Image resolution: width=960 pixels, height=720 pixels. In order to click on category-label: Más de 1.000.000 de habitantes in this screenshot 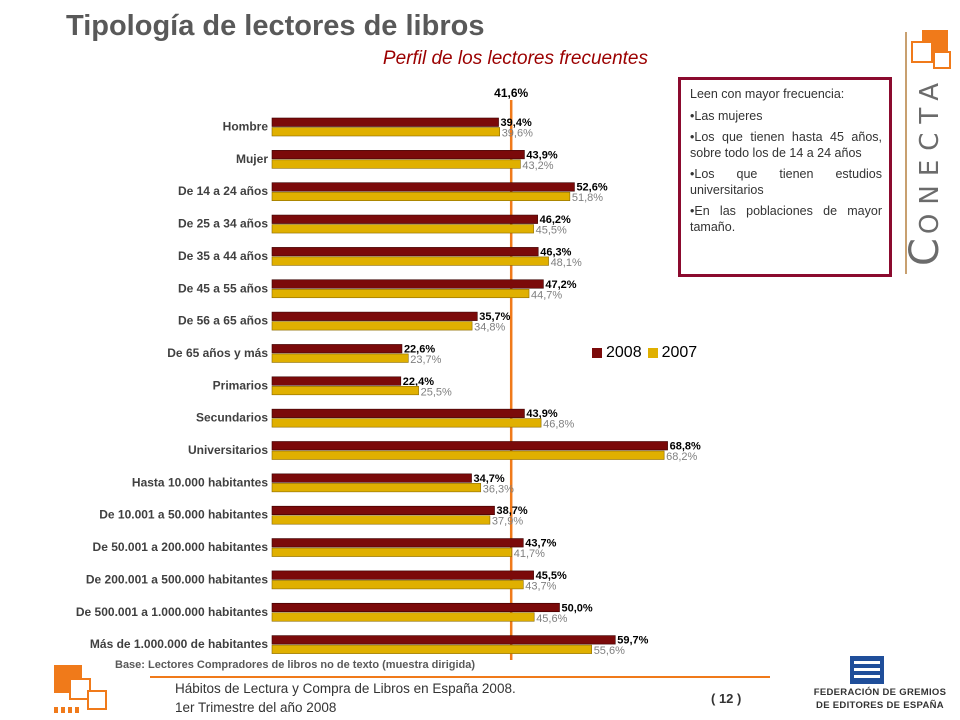, I will do `click(179, 644)`.